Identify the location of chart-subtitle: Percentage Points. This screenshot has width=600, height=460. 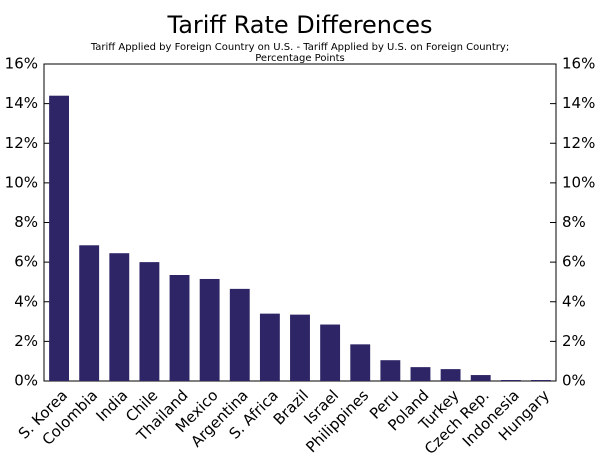
(299, 58).